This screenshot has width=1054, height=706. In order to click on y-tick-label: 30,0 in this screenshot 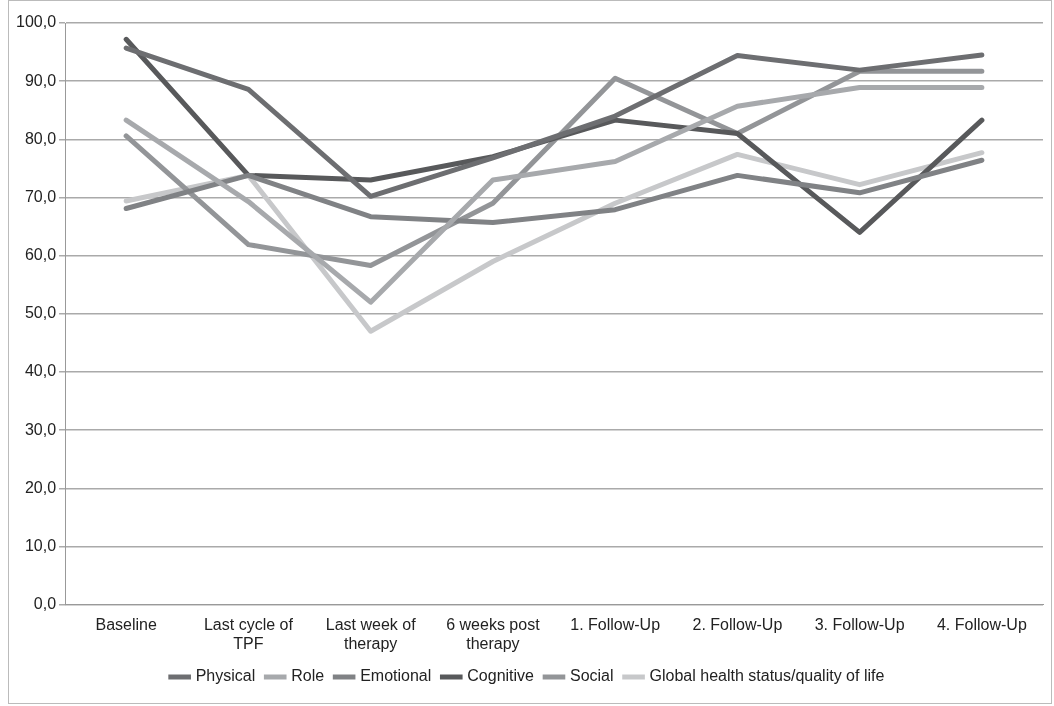, I will do `click(40, 429)`.